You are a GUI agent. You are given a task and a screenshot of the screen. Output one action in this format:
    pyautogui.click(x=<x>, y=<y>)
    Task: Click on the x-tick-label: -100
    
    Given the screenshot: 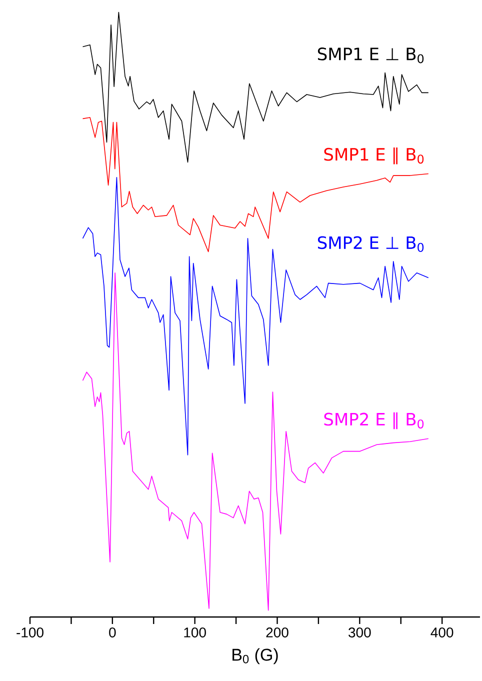 What is the action you would take?
    pyautogui.click(x=30, y=633)
    